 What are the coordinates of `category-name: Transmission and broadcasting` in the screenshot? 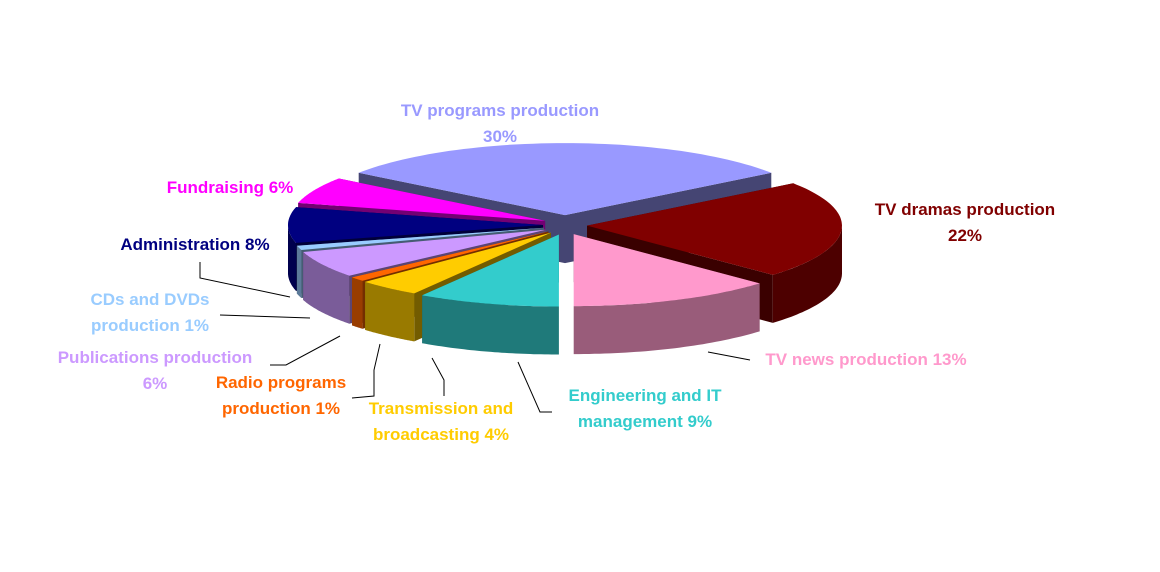 It's located at (441, 421).